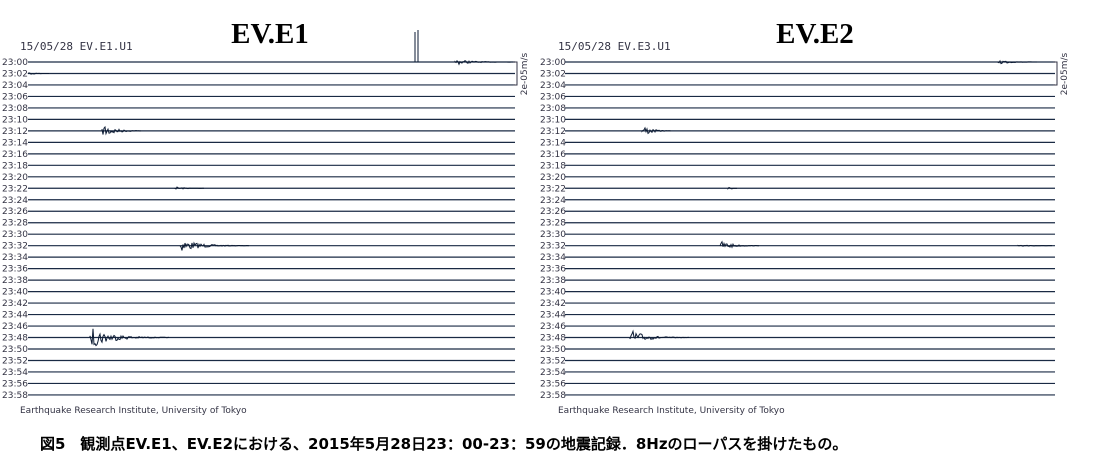 The width and height of the screenshot is (1105, 469). I want to click on panel-title: EV.E2, so click(815, 34).